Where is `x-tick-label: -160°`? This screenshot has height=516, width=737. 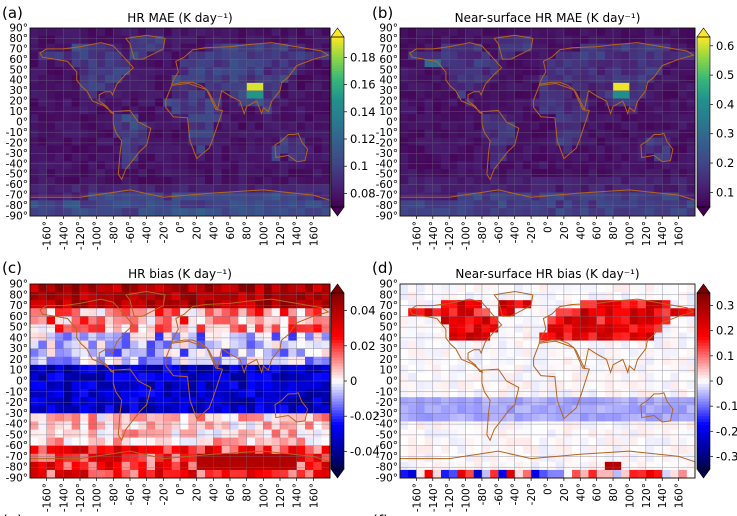 x-tick-label: -160° is located at coordinates (417, 235).